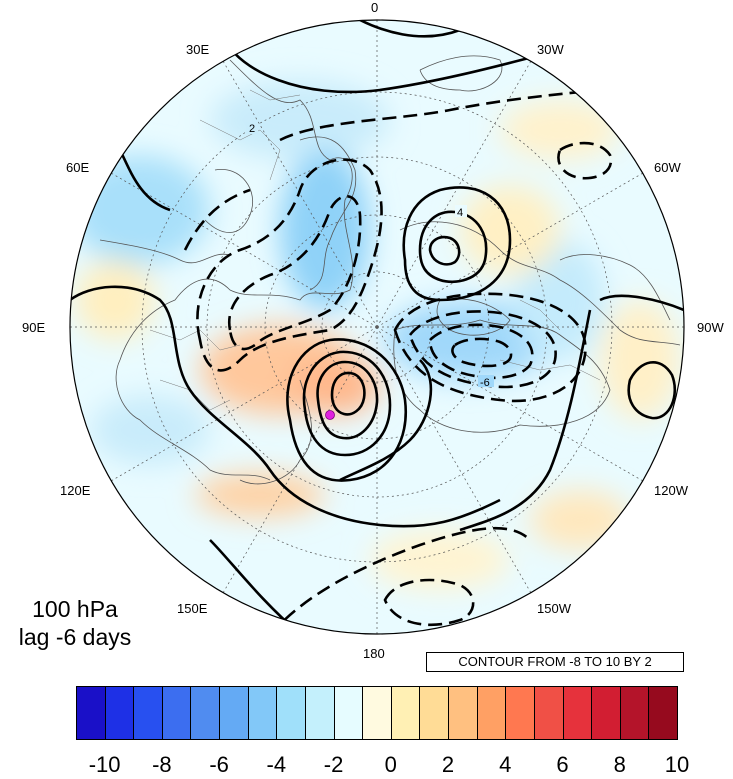 The image size is (733, 779). Describe the element at coordinates (710, 327) in the screenshot. I see `lon-label-90w: 90W` at that location.